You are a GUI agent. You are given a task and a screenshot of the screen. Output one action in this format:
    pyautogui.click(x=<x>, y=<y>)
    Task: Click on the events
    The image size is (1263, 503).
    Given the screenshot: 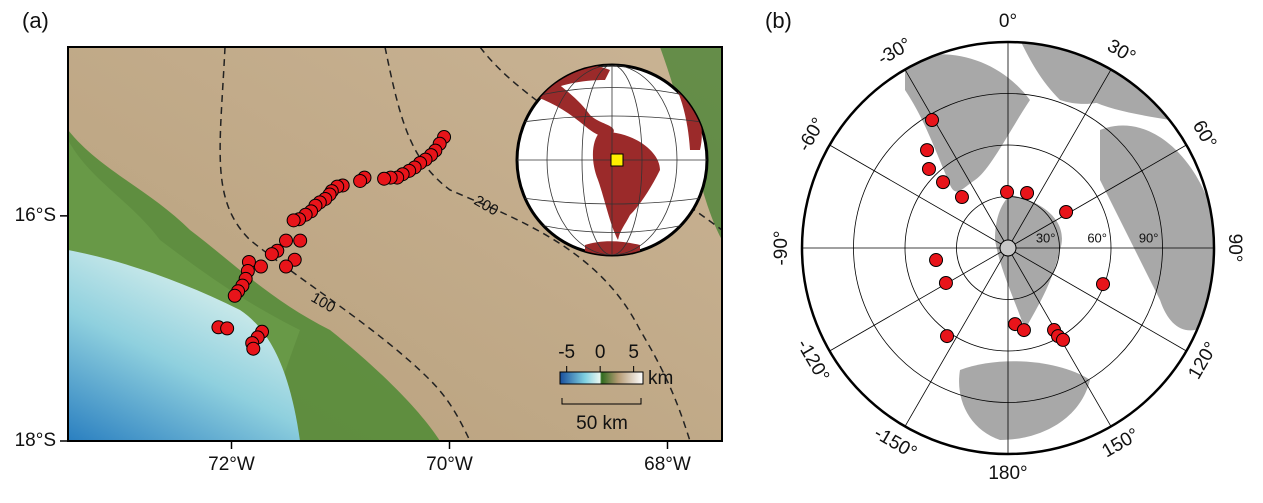 What is the action you would take?
    pyautogui.click(x=1015, y=230)
    